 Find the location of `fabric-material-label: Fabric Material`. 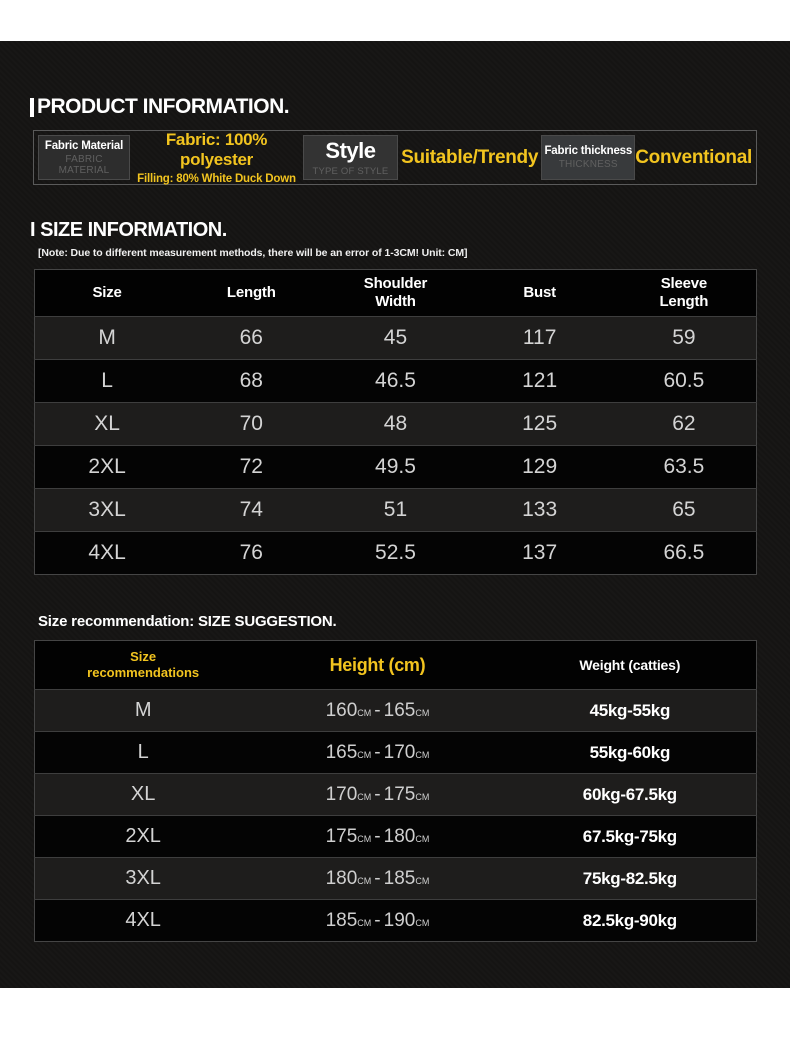

fabric-material-label: Fabric Material is located at coordinates (84, 145).